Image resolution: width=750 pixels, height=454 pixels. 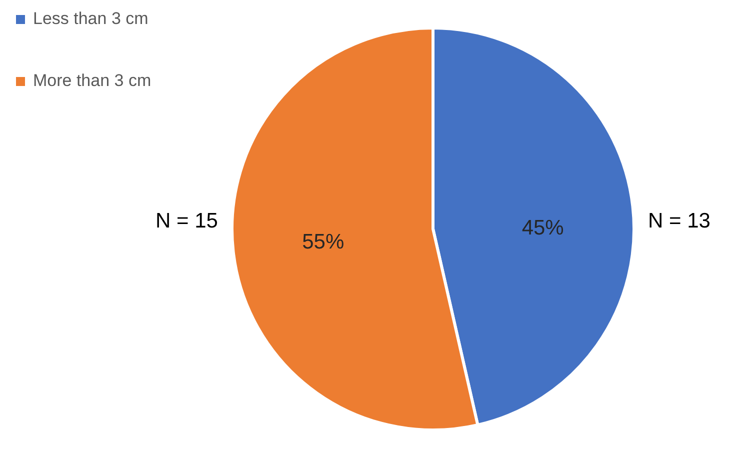 I want to click on text: 45%, so click(x=543, y=228).